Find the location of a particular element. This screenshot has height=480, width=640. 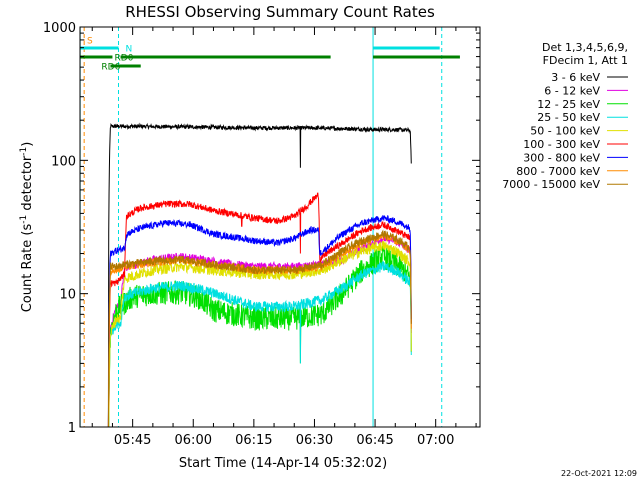

legend-label: 25 - 50 keV is located at coordinates (568, 117).